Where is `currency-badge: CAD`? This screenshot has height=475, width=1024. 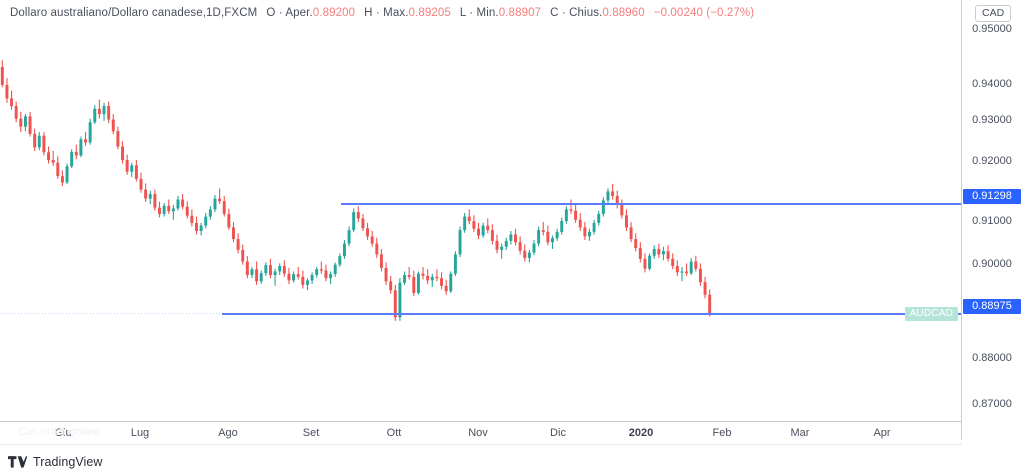
currency-badge: CAD is located at coordinates (993, 13).